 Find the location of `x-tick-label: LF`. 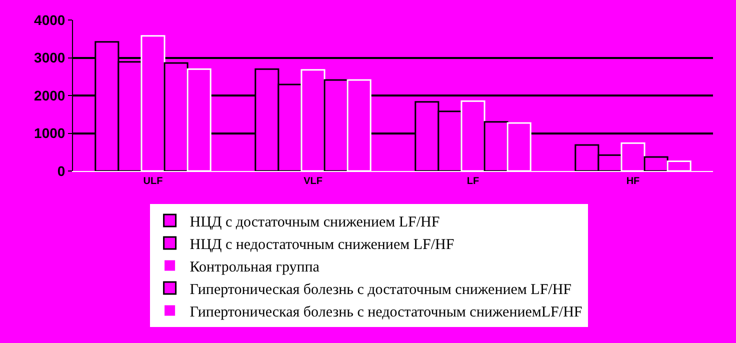

x-tick-label: LF is located at coordinates (473, 181).